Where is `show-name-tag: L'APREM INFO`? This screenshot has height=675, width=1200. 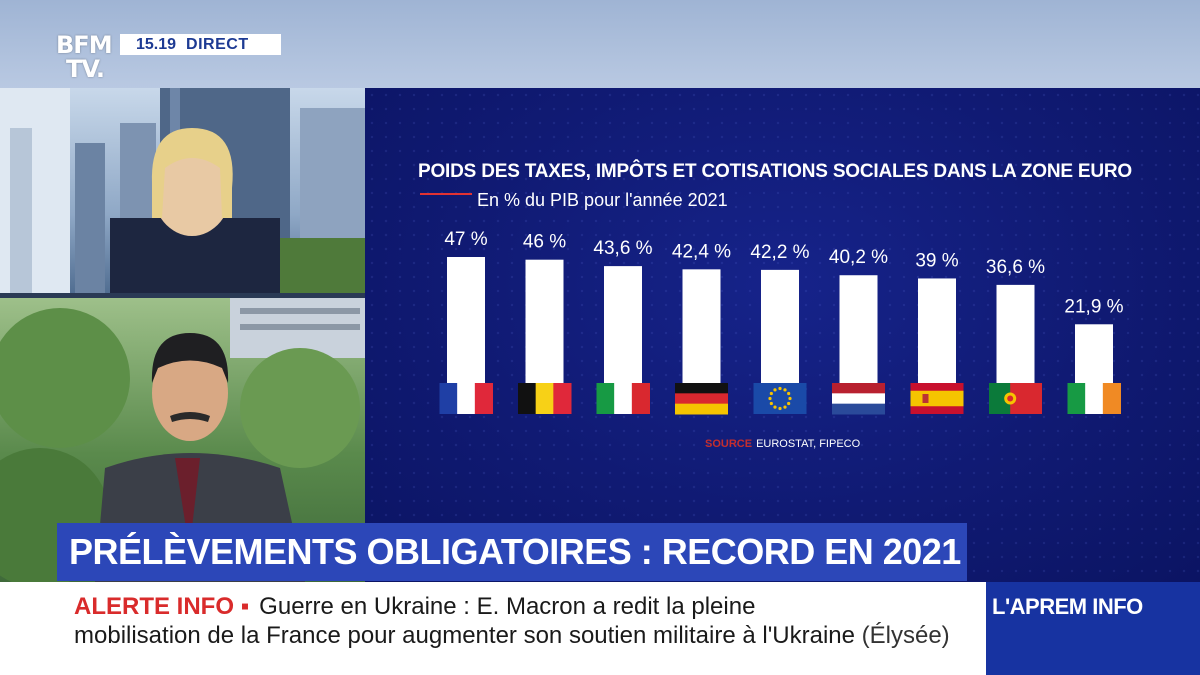
show-name-tag: L'APREM INFO is located at coordinates (1093, 628).